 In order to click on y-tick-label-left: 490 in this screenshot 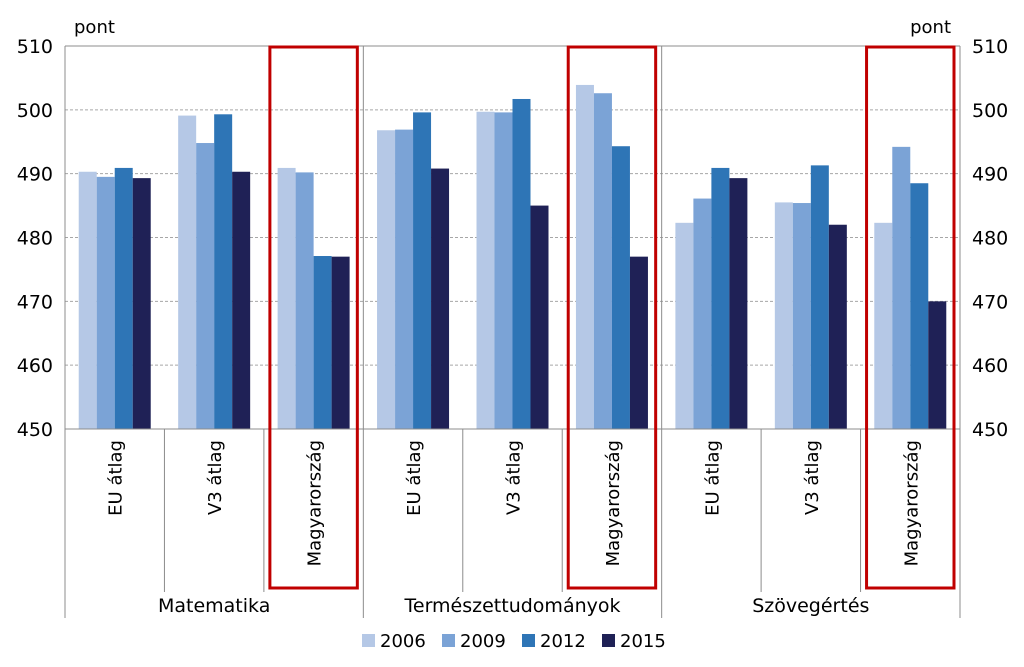, I will do `click(35, 175)`.